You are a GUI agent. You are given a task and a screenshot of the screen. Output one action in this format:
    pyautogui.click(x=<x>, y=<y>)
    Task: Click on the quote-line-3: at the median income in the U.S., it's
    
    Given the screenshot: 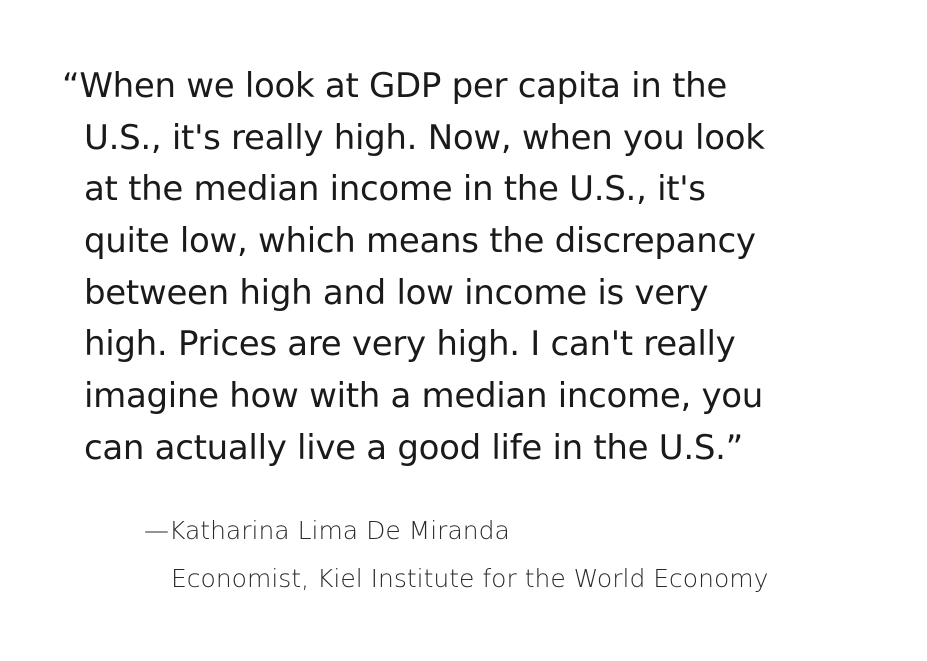 What is the action you would take?
    pyautogui.click(x=395, y=189)
    